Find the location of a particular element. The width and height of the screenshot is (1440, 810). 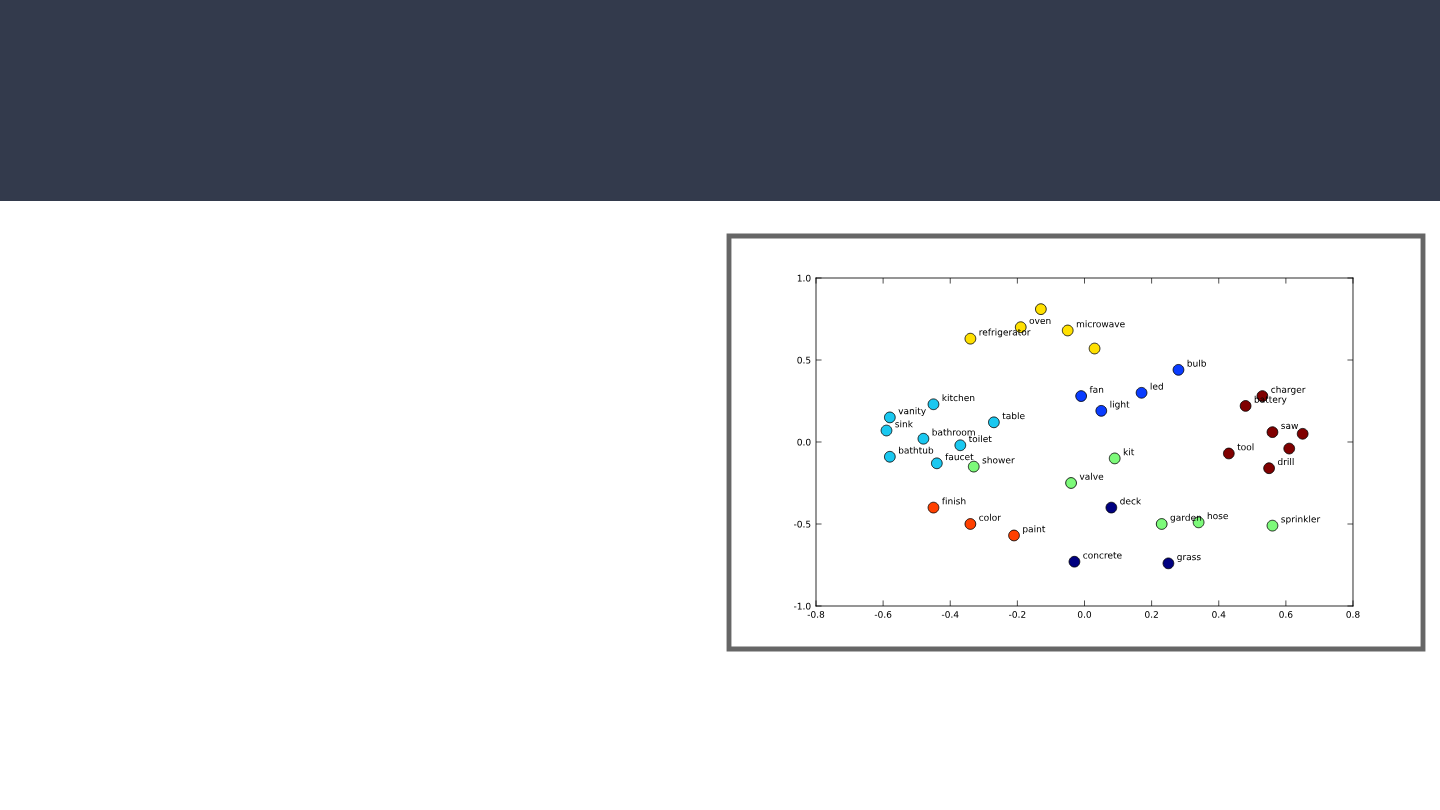

annotation: grass is located at coordinates (1189, 558).